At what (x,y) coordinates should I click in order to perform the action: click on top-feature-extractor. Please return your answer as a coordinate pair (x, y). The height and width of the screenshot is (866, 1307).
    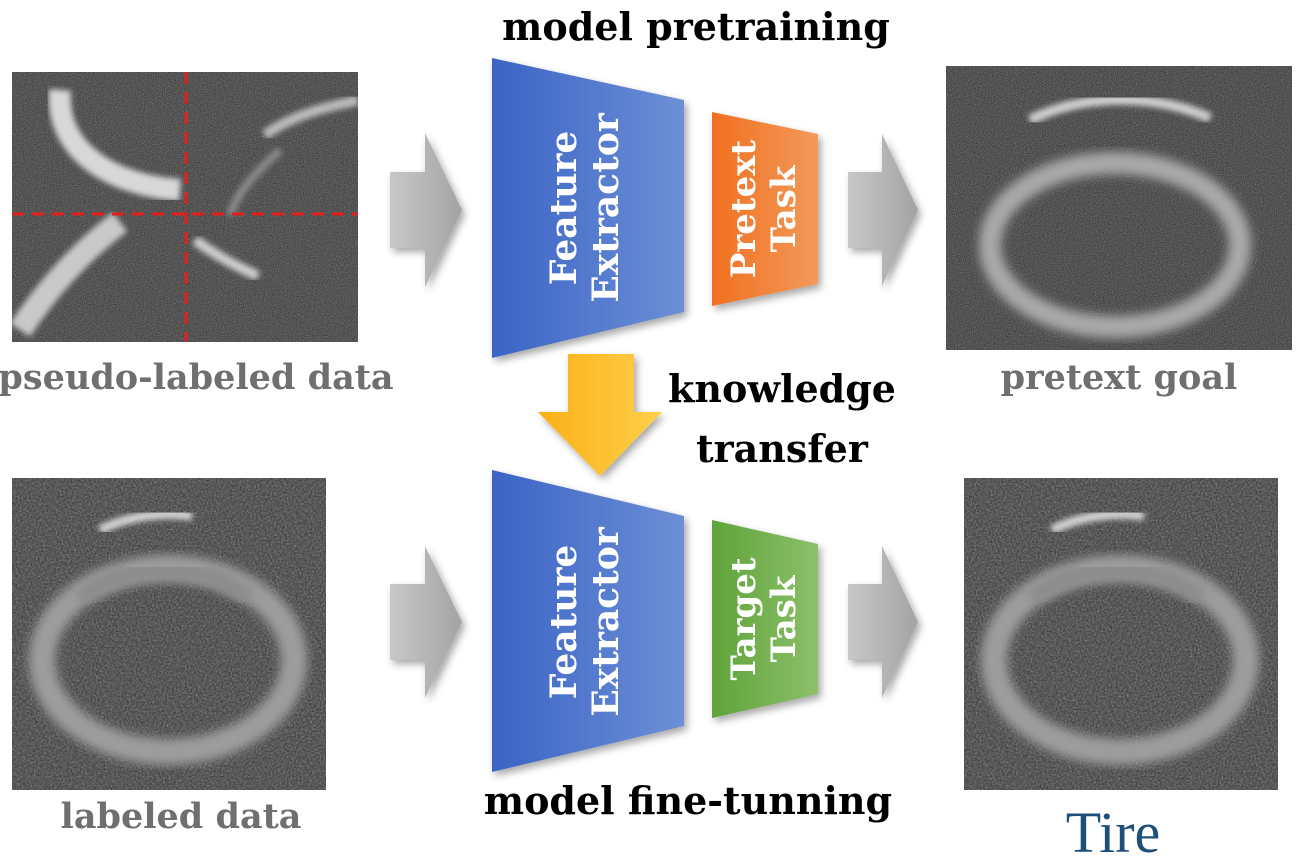
    Looking at the image, I should click on (588, 208).